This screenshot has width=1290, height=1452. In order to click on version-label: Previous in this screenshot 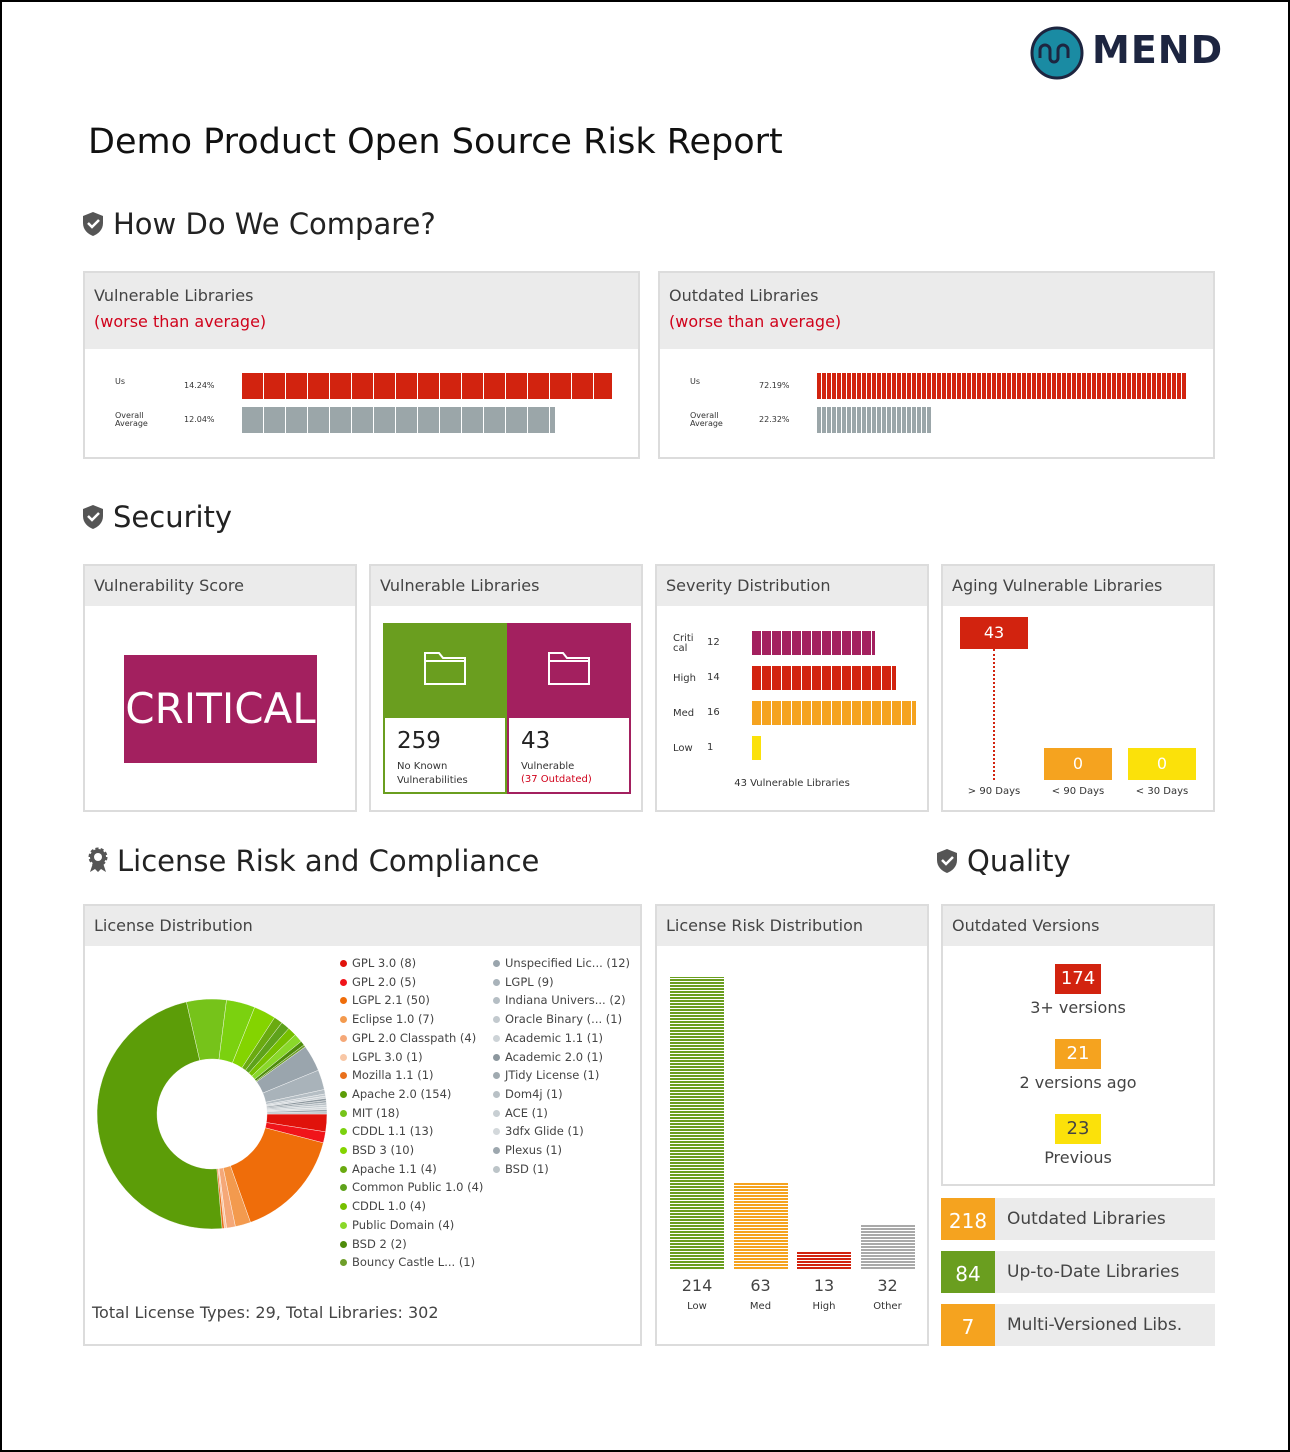, I will do `click(1078, 1157)`.